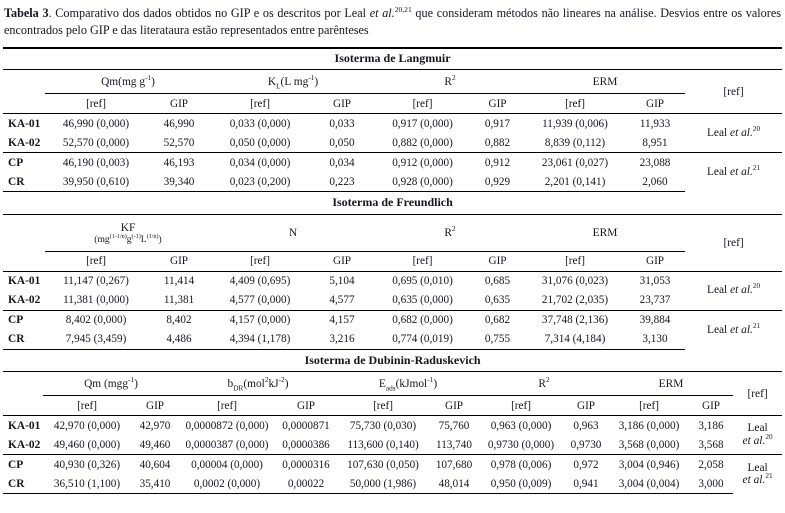  Describe the element at coordinates (649, 484) in the screenshot. I see `data-cell: 3,004 (0,004)` at that location.